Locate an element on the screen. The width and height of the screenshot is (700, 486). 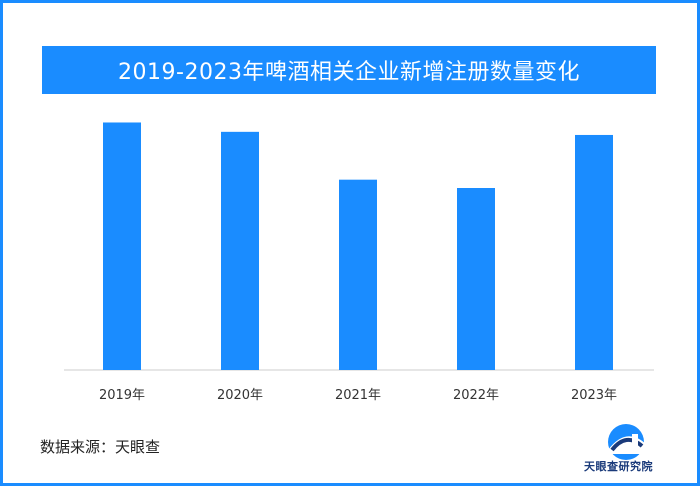
chart-title: 2019-2023年啤酒相关企业新增注册数量变化 is located at coordinates (349, 72).